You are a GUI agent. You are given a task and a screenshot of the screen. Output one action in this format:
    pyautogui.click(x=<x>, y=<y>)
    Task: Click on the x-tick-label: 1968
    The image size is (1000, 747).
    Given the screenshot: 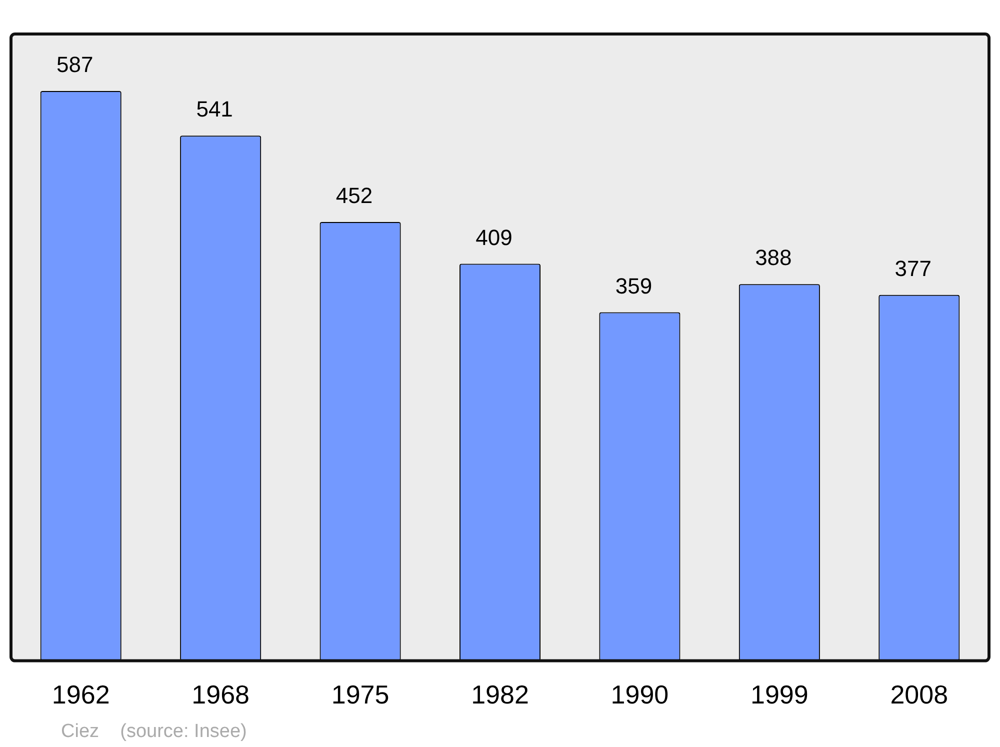 What is the action you would take?
    pyautogui.click(x=221, y=695)
    